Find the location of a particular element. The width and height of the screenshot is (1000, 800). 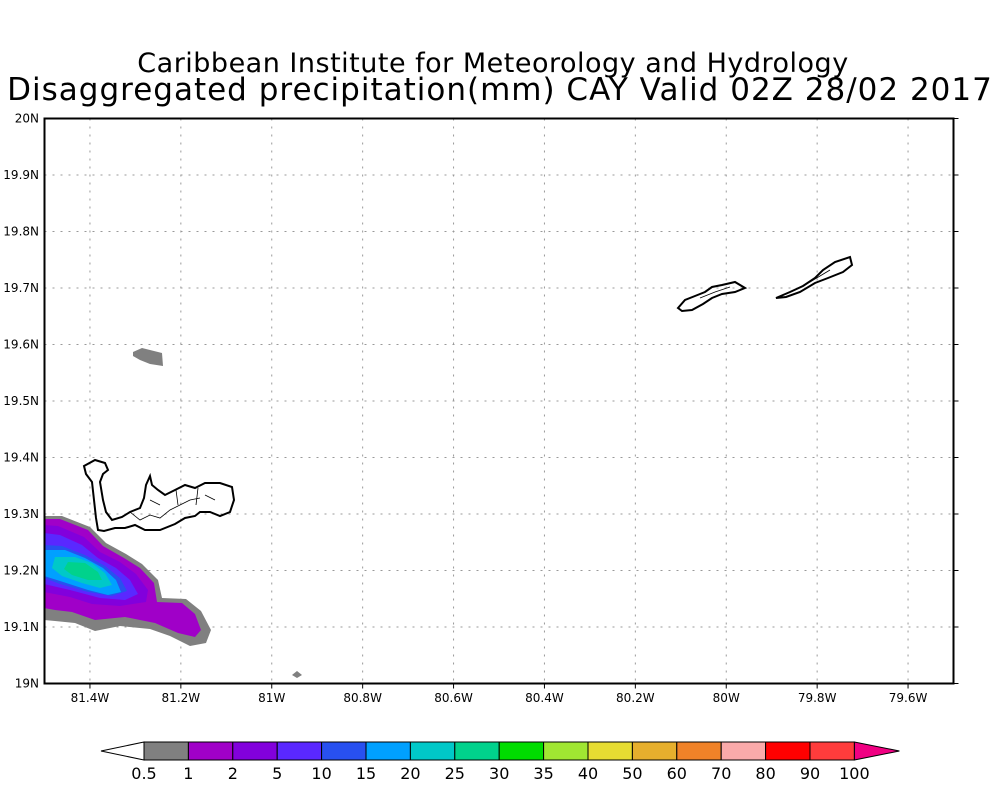

cayman-brac-outline is located at coordinates (814, 277).